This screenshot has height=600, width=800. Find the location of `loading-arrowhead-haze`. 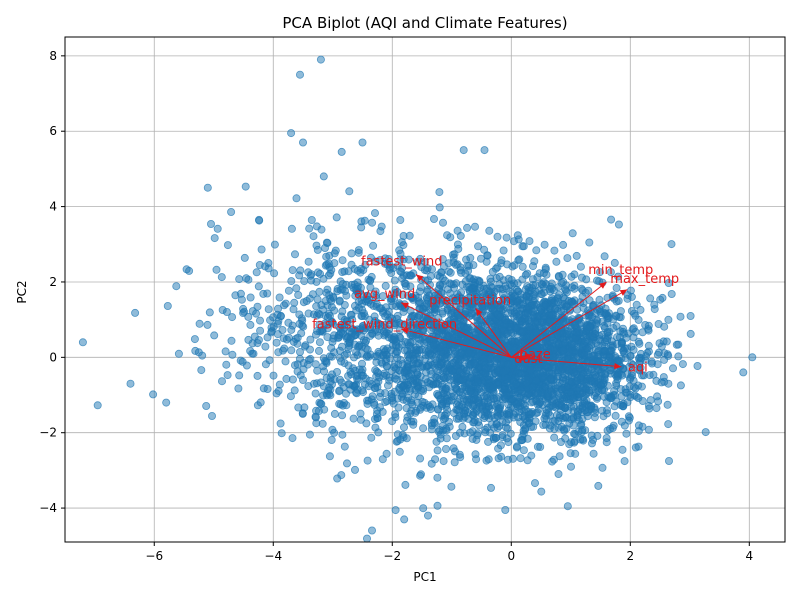

loading-arrowhead-haze is located at coordinates (528, 356).